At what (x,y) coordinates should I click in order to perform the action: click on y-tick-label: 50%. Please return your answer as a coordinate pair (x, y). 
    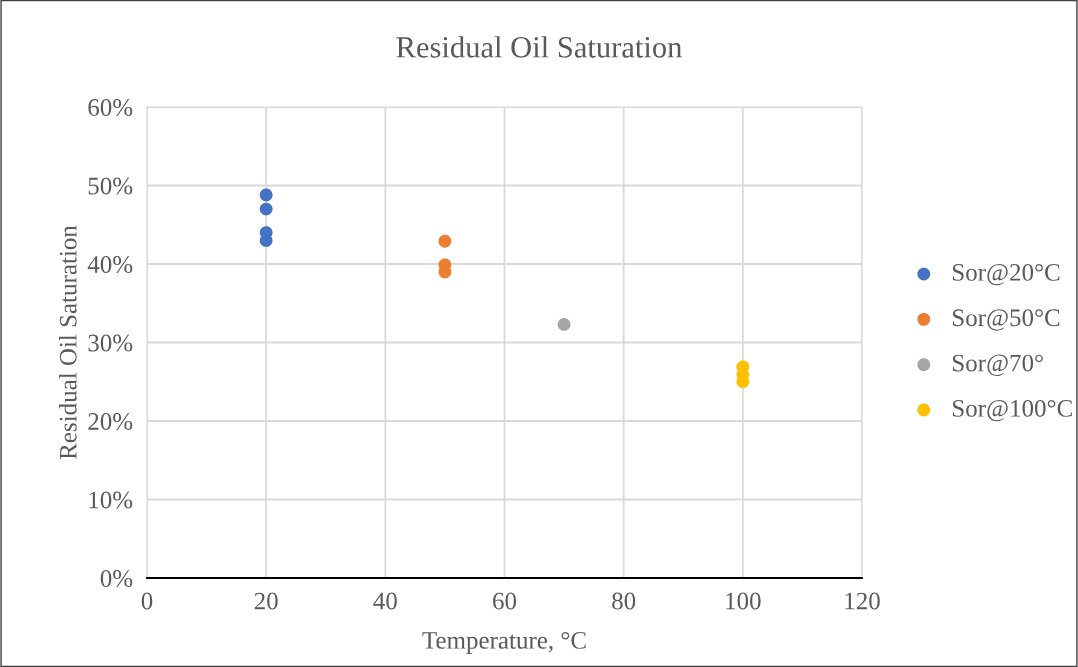
    Looking at the image, I should click on (110, 186).